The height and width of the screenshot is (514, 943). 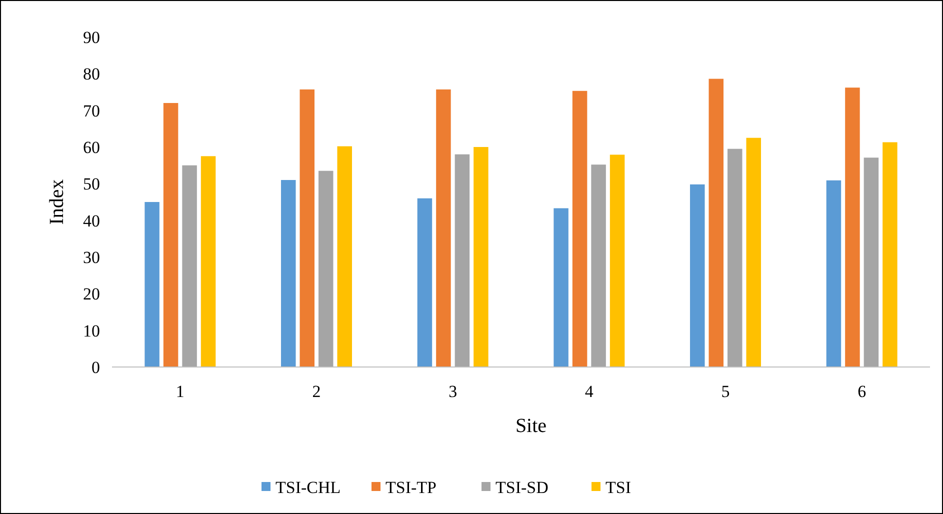 What do you see at coordinates (531, 426) in the screenshot?
I see `x-axis-title: Site` at bounding box center [531, 426].